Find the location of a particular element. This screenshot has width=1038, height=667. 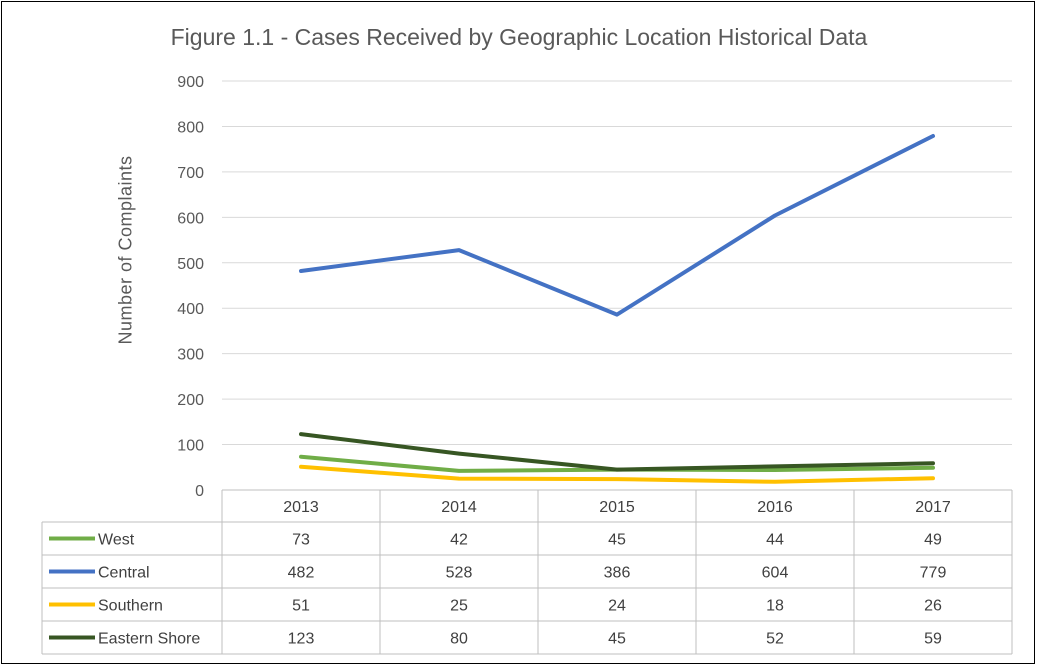

data-label: 528 is located at coordinates (459, 573).